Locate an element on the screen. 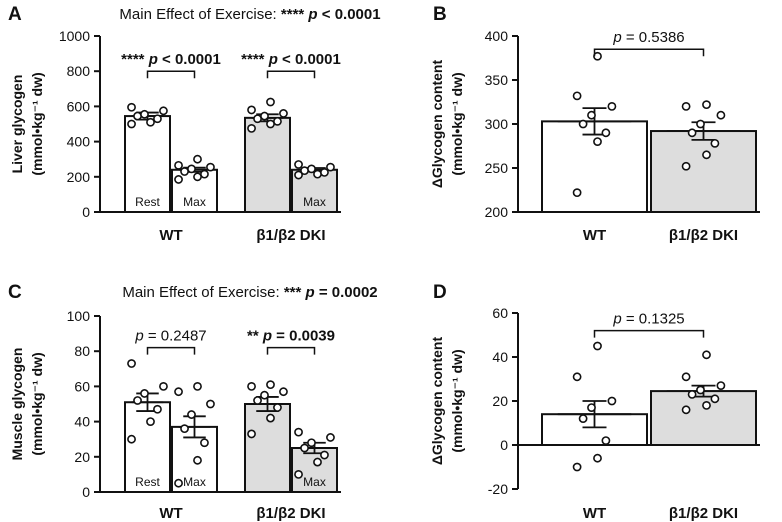  comparison-annotation: p = 0.2487 is located at coordinates (170, 336).